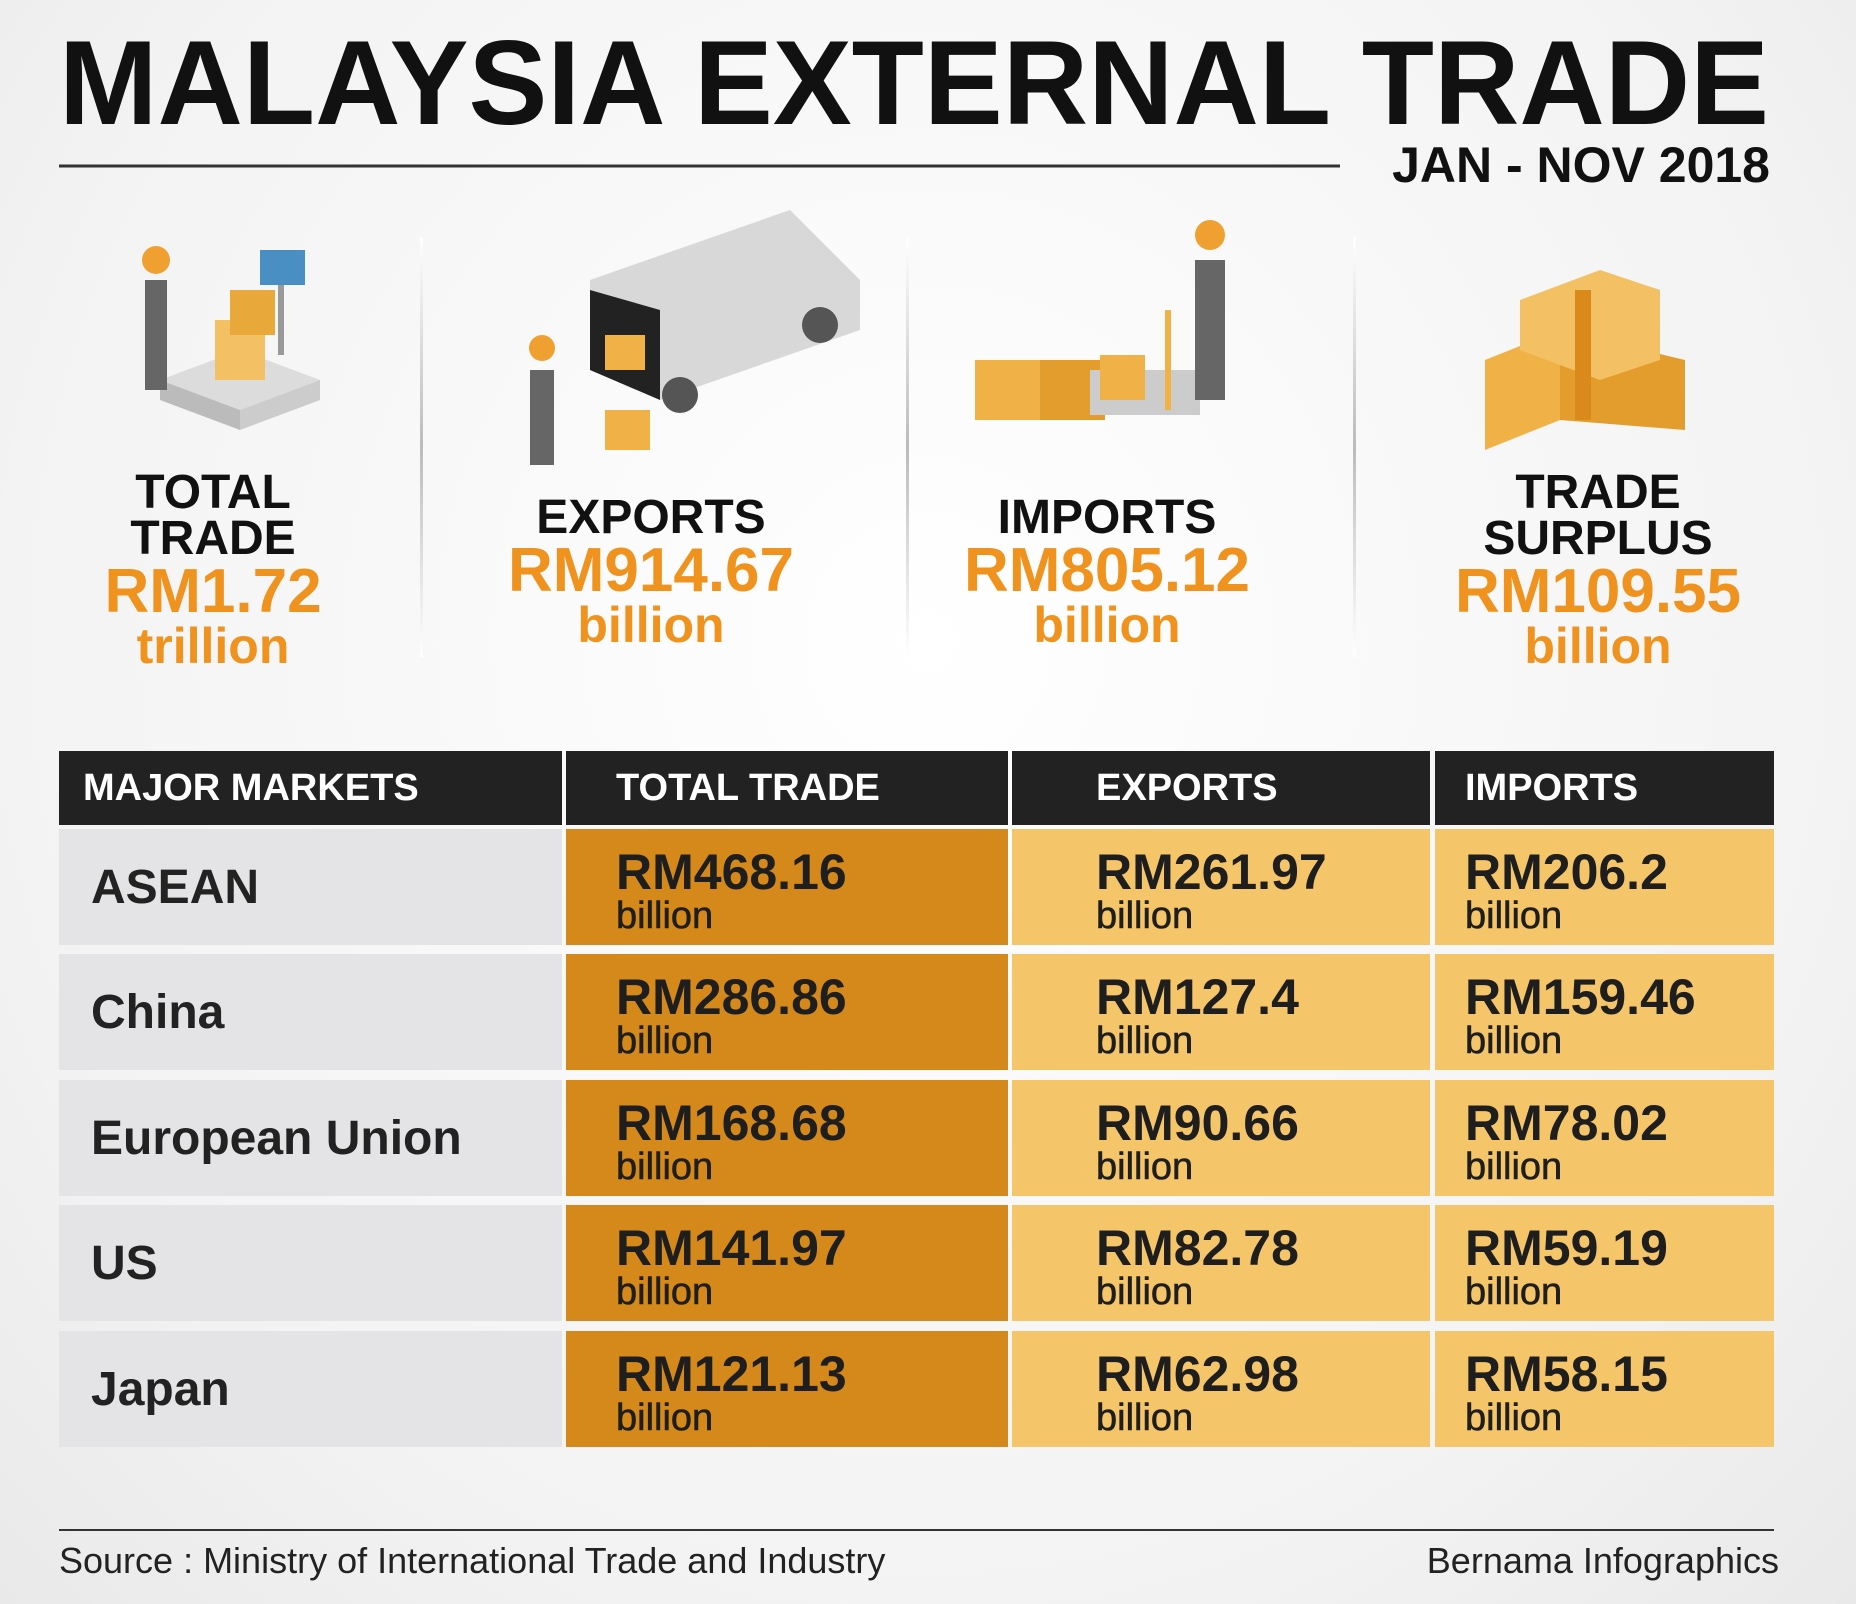 The height and width of the screenshot is (1604, 1856). What do you see at coordinates (1598, 515) in the screenshot?
I see `stat-label: TRADE SURPLUS` at bounding box center [1598, 515].